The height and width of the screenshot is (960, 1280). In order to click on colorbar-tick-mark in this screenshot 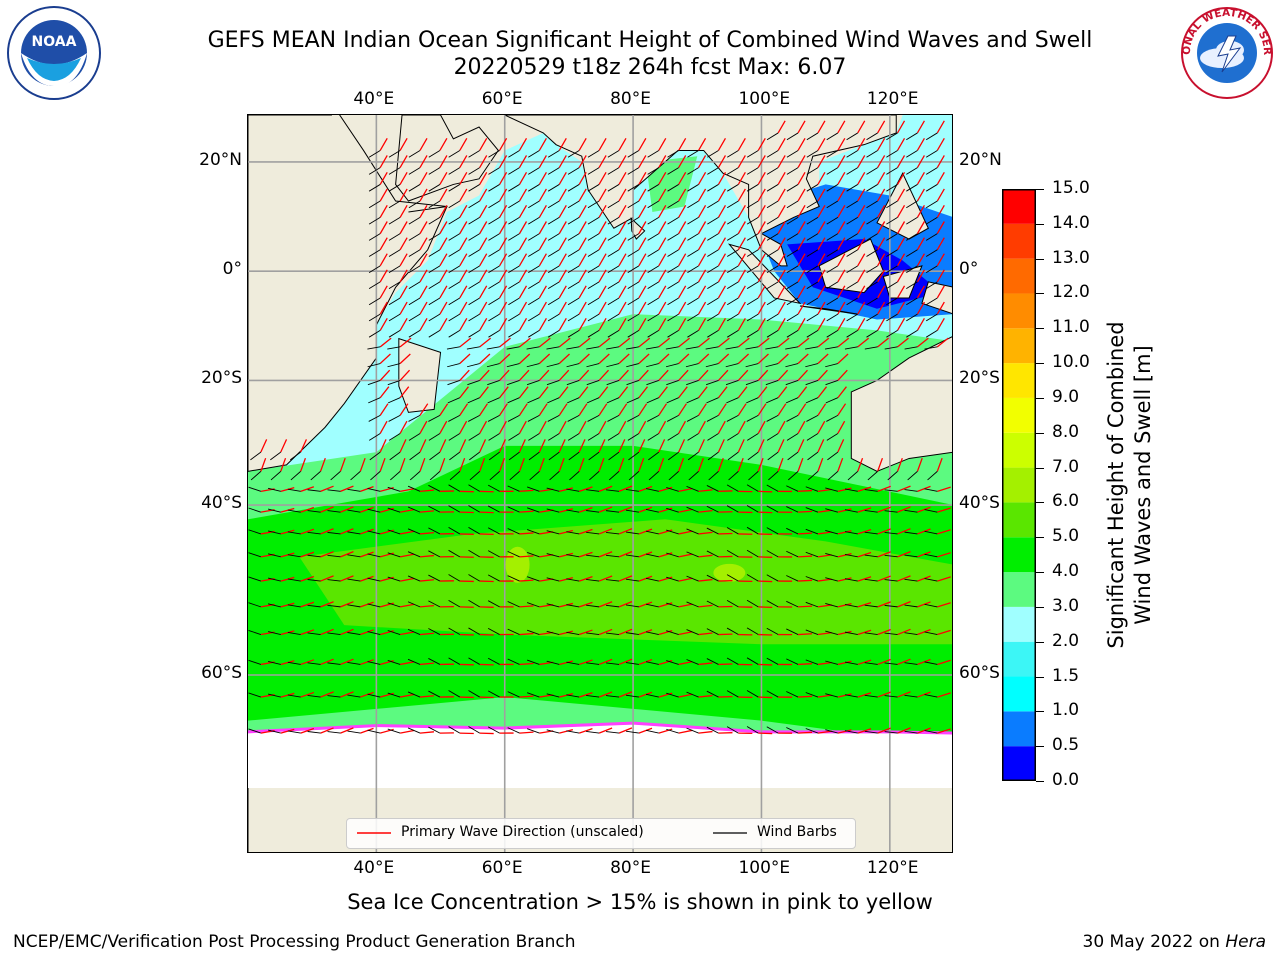, I will do `click(1040, 294)`.